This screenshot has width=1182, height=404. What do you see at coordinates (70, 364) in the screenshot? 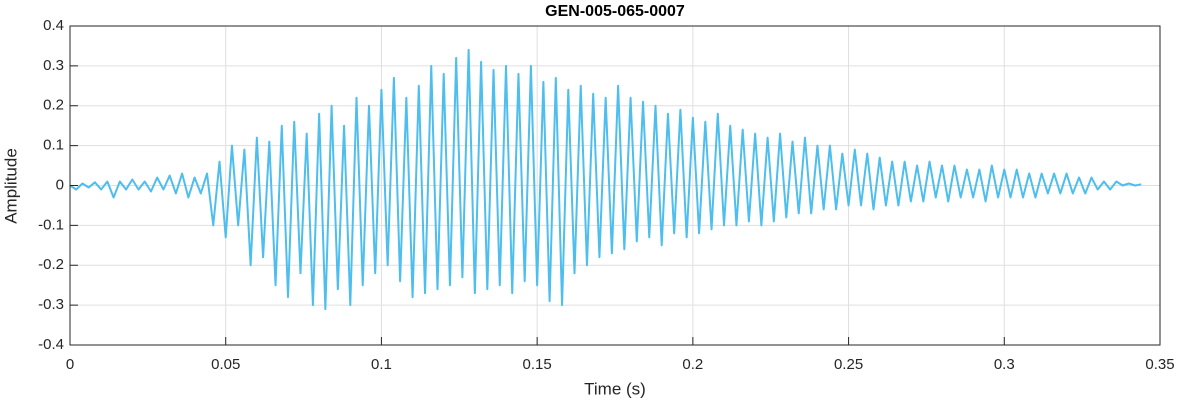
I see `x-tick-label: 0` at bounding box center [70, 364].